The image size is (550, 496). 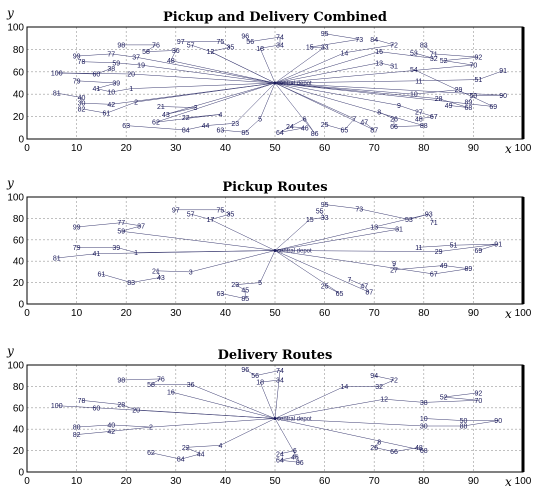 I want to click on node-label: 48, so click(x=419, y=119).